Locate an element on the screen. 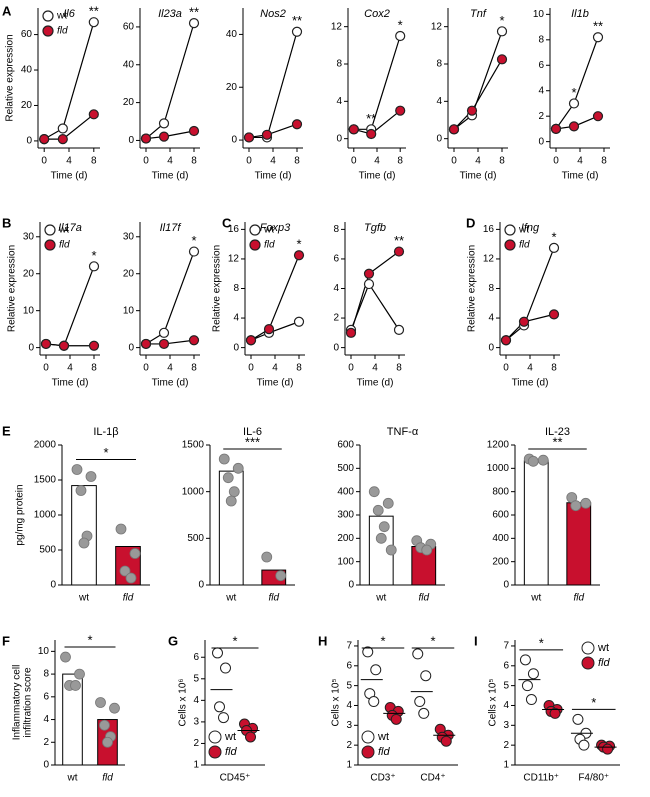 This screenshot has width=650, height=797. y-tick-label: 12 is located at coordinates (234, 259).